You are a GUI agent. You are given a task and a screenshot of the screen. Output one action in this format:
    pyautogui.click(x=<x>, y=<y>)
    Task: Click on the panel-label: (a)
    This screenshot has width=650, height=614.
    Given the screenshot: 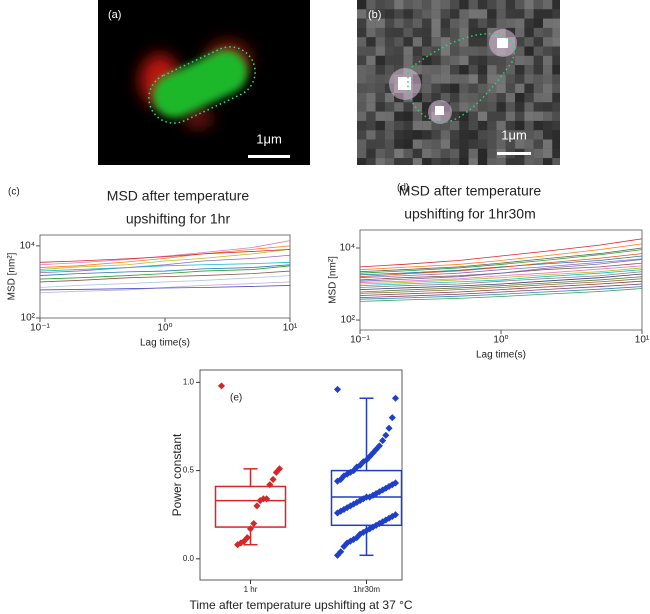 What is the action you would take?
    pyautogui.click(x=114, y=15)
    